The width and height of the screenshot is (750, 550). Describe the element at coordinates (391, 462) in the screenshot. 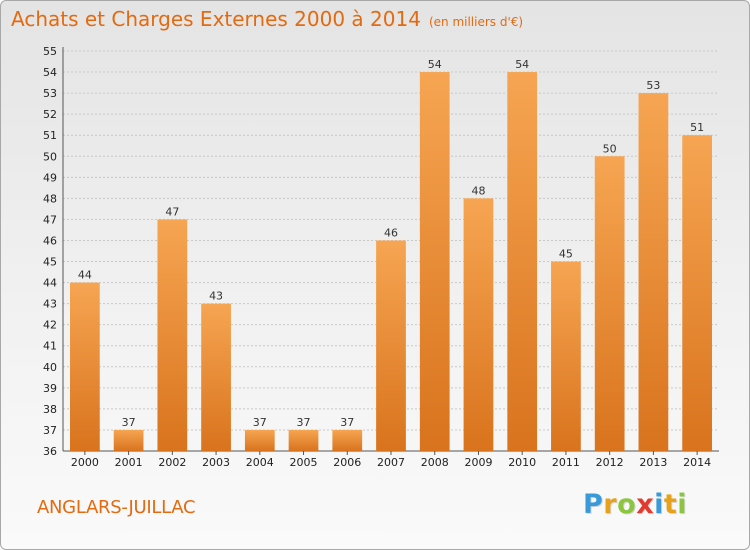

I see `x-tick-label: 2007` at that location.